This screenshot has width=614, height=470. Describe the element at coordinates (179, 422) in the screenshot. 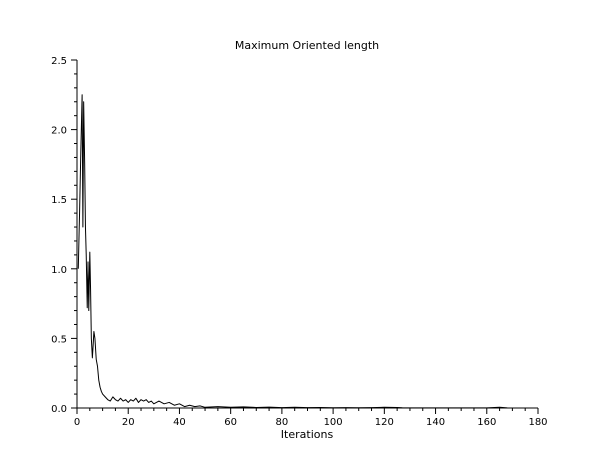

I see `x-tick-label: 40` at that location.